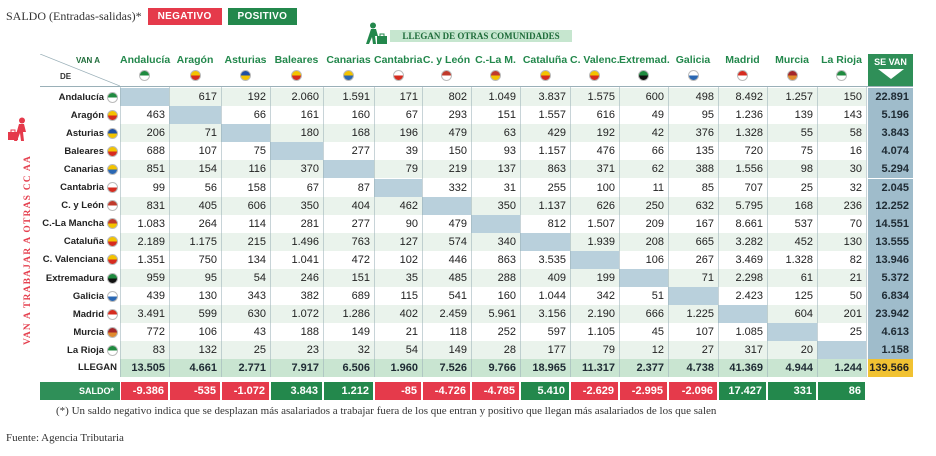 This screenshot has height=456, width=936. What do you see at coordinates (890, 115) in the screenshot?
I see `se-van-cell: 5.196` at bounding box center [890, 115].